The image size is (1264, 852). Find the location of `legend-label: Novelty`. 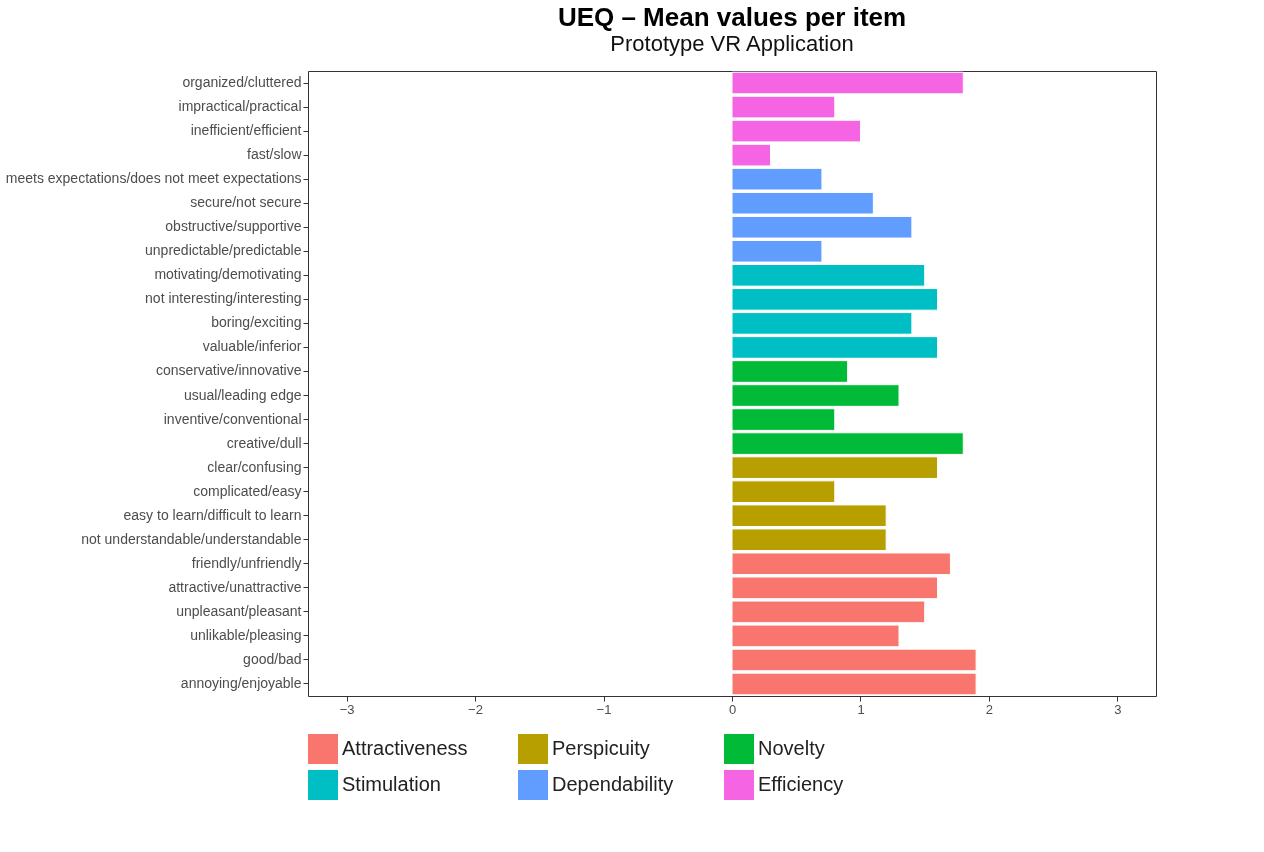

legend-label: Novelty is located at coordinates (791, 748).